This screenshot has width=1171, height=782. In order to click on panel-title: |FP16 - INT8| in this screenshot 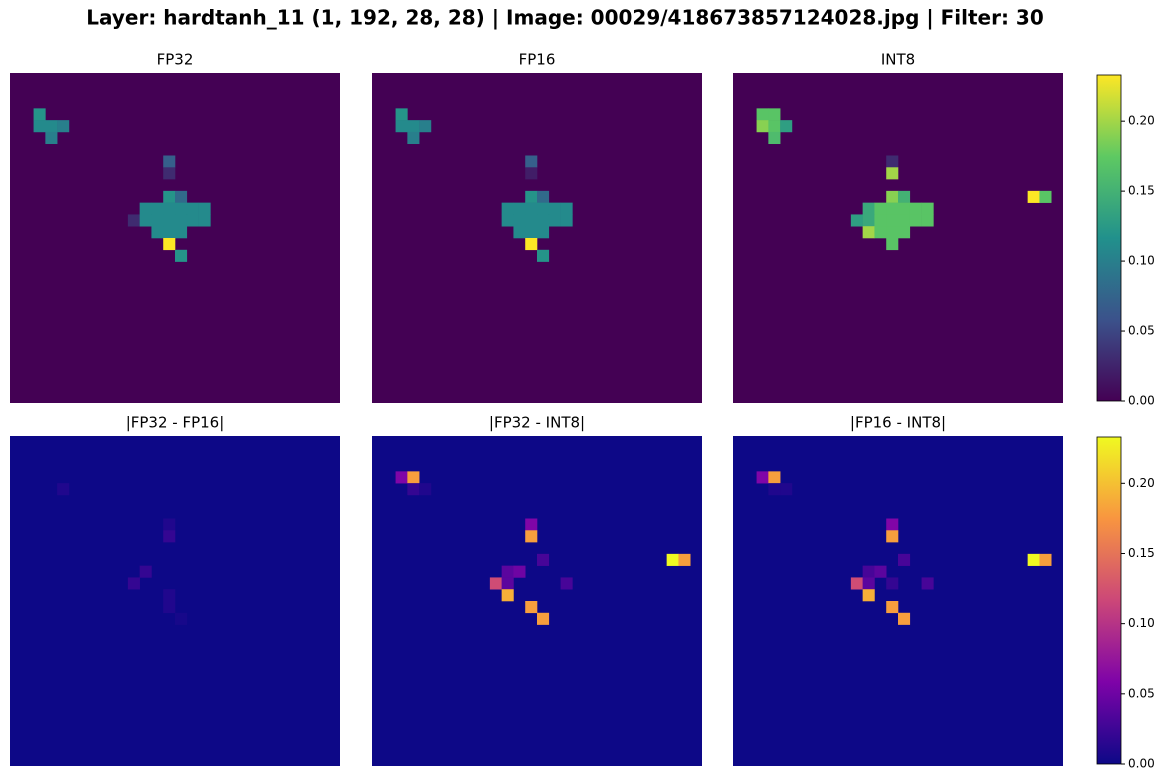, I will do `click(898, 423)`.